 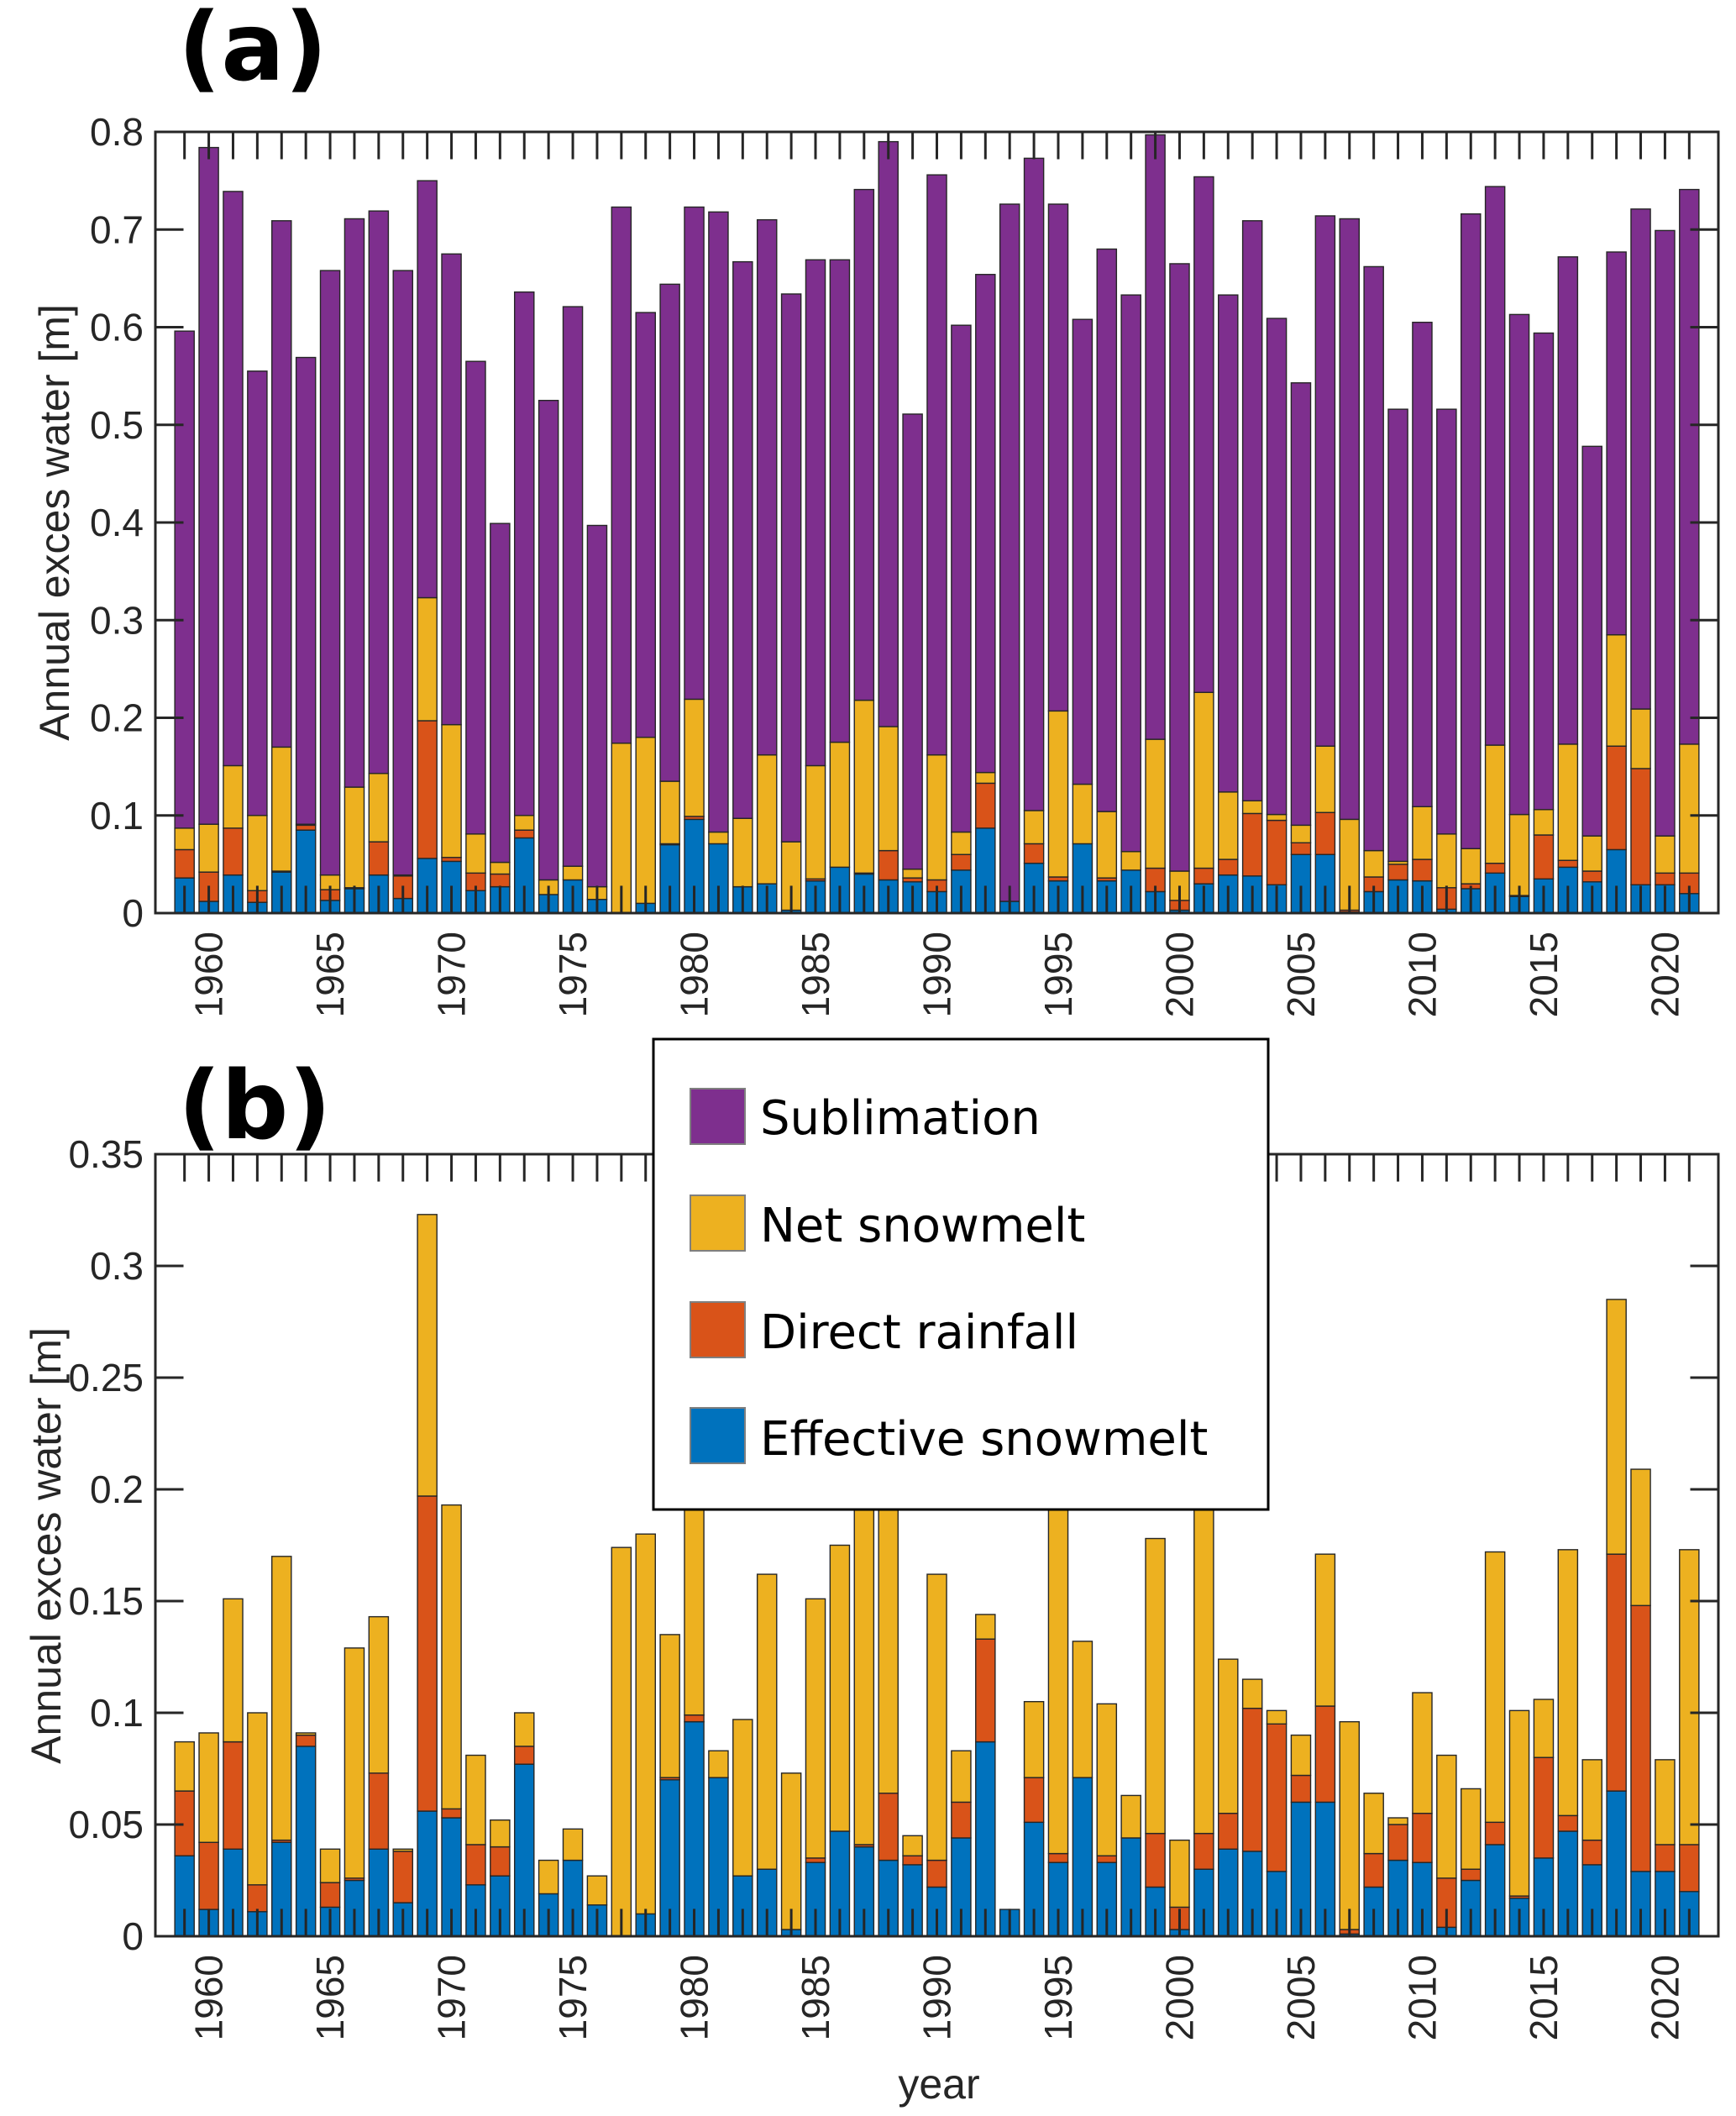 I want to click on panel-b-bar-net-snowmelt-2008, so click(x=1373, y=1824).